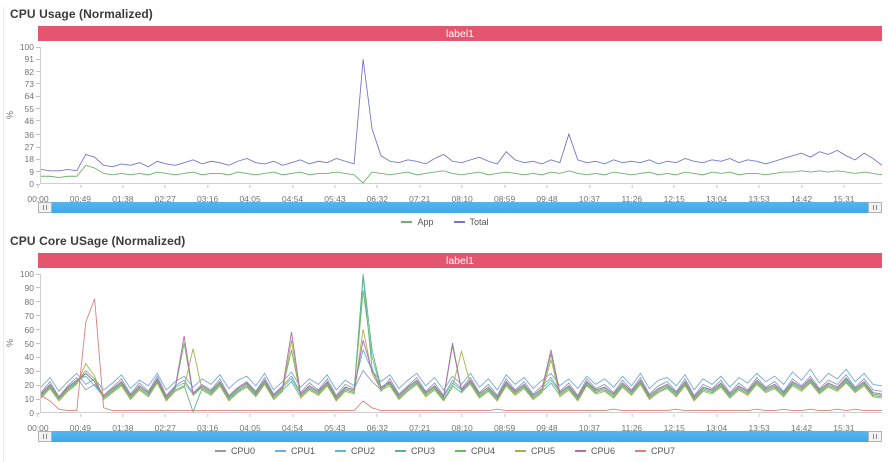 The height and width of the screenshot is (462, 890). I want to click on legend-item-cpu5: CPU5, so click(535, 451).